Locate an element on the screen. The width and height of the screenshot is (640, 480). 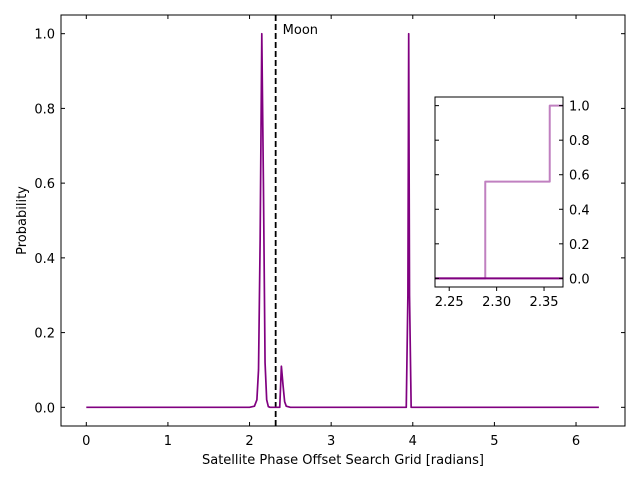
y-tick-label: 0.2 is located at coordinates (44, 334).